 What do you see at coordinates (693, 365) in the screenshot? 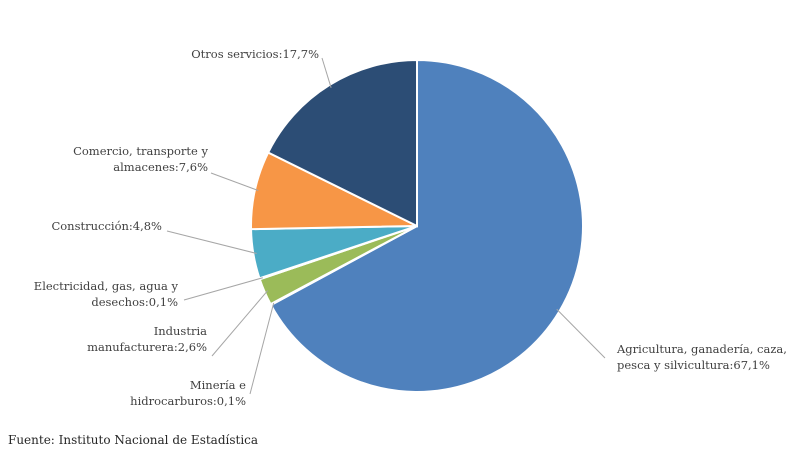
I see `slice-label-line: pesca y silvicultura:67,1%` at bounding box center [693, 365].